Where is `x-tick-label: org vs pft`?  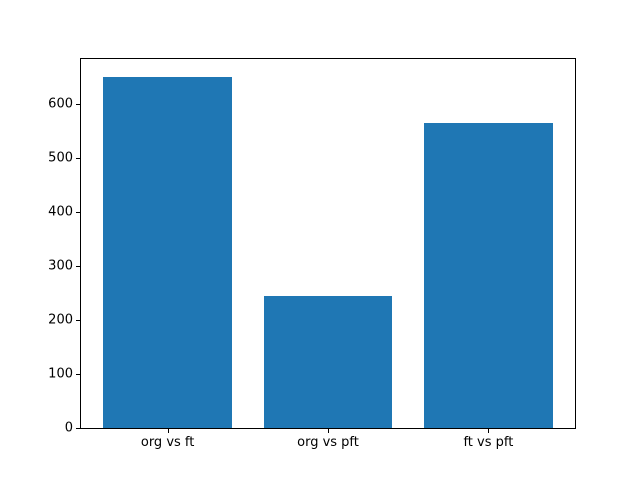 x-tick-label: org vs pft is located at coordinates (328, 442).